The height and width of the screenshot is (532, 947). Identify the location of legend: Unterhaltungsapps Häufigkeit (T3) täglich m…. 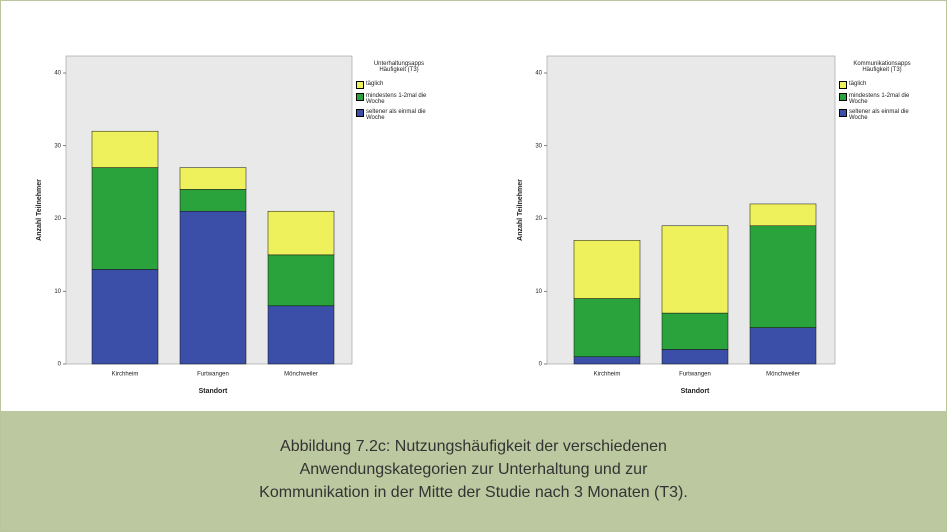
(399, 93).